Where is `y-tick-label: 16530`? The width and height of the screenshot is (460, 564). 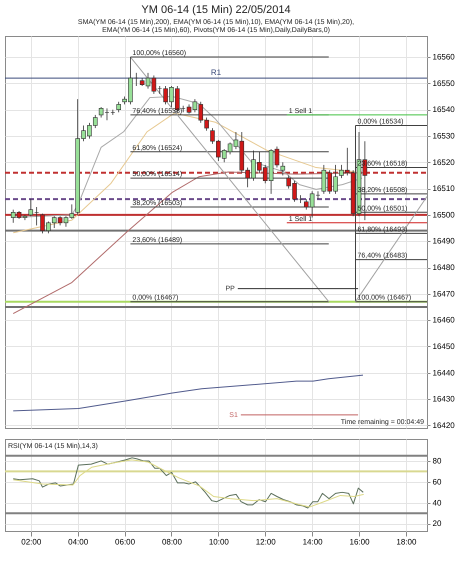
y-tick-label: 16530 is located at coordinates (444, 135).